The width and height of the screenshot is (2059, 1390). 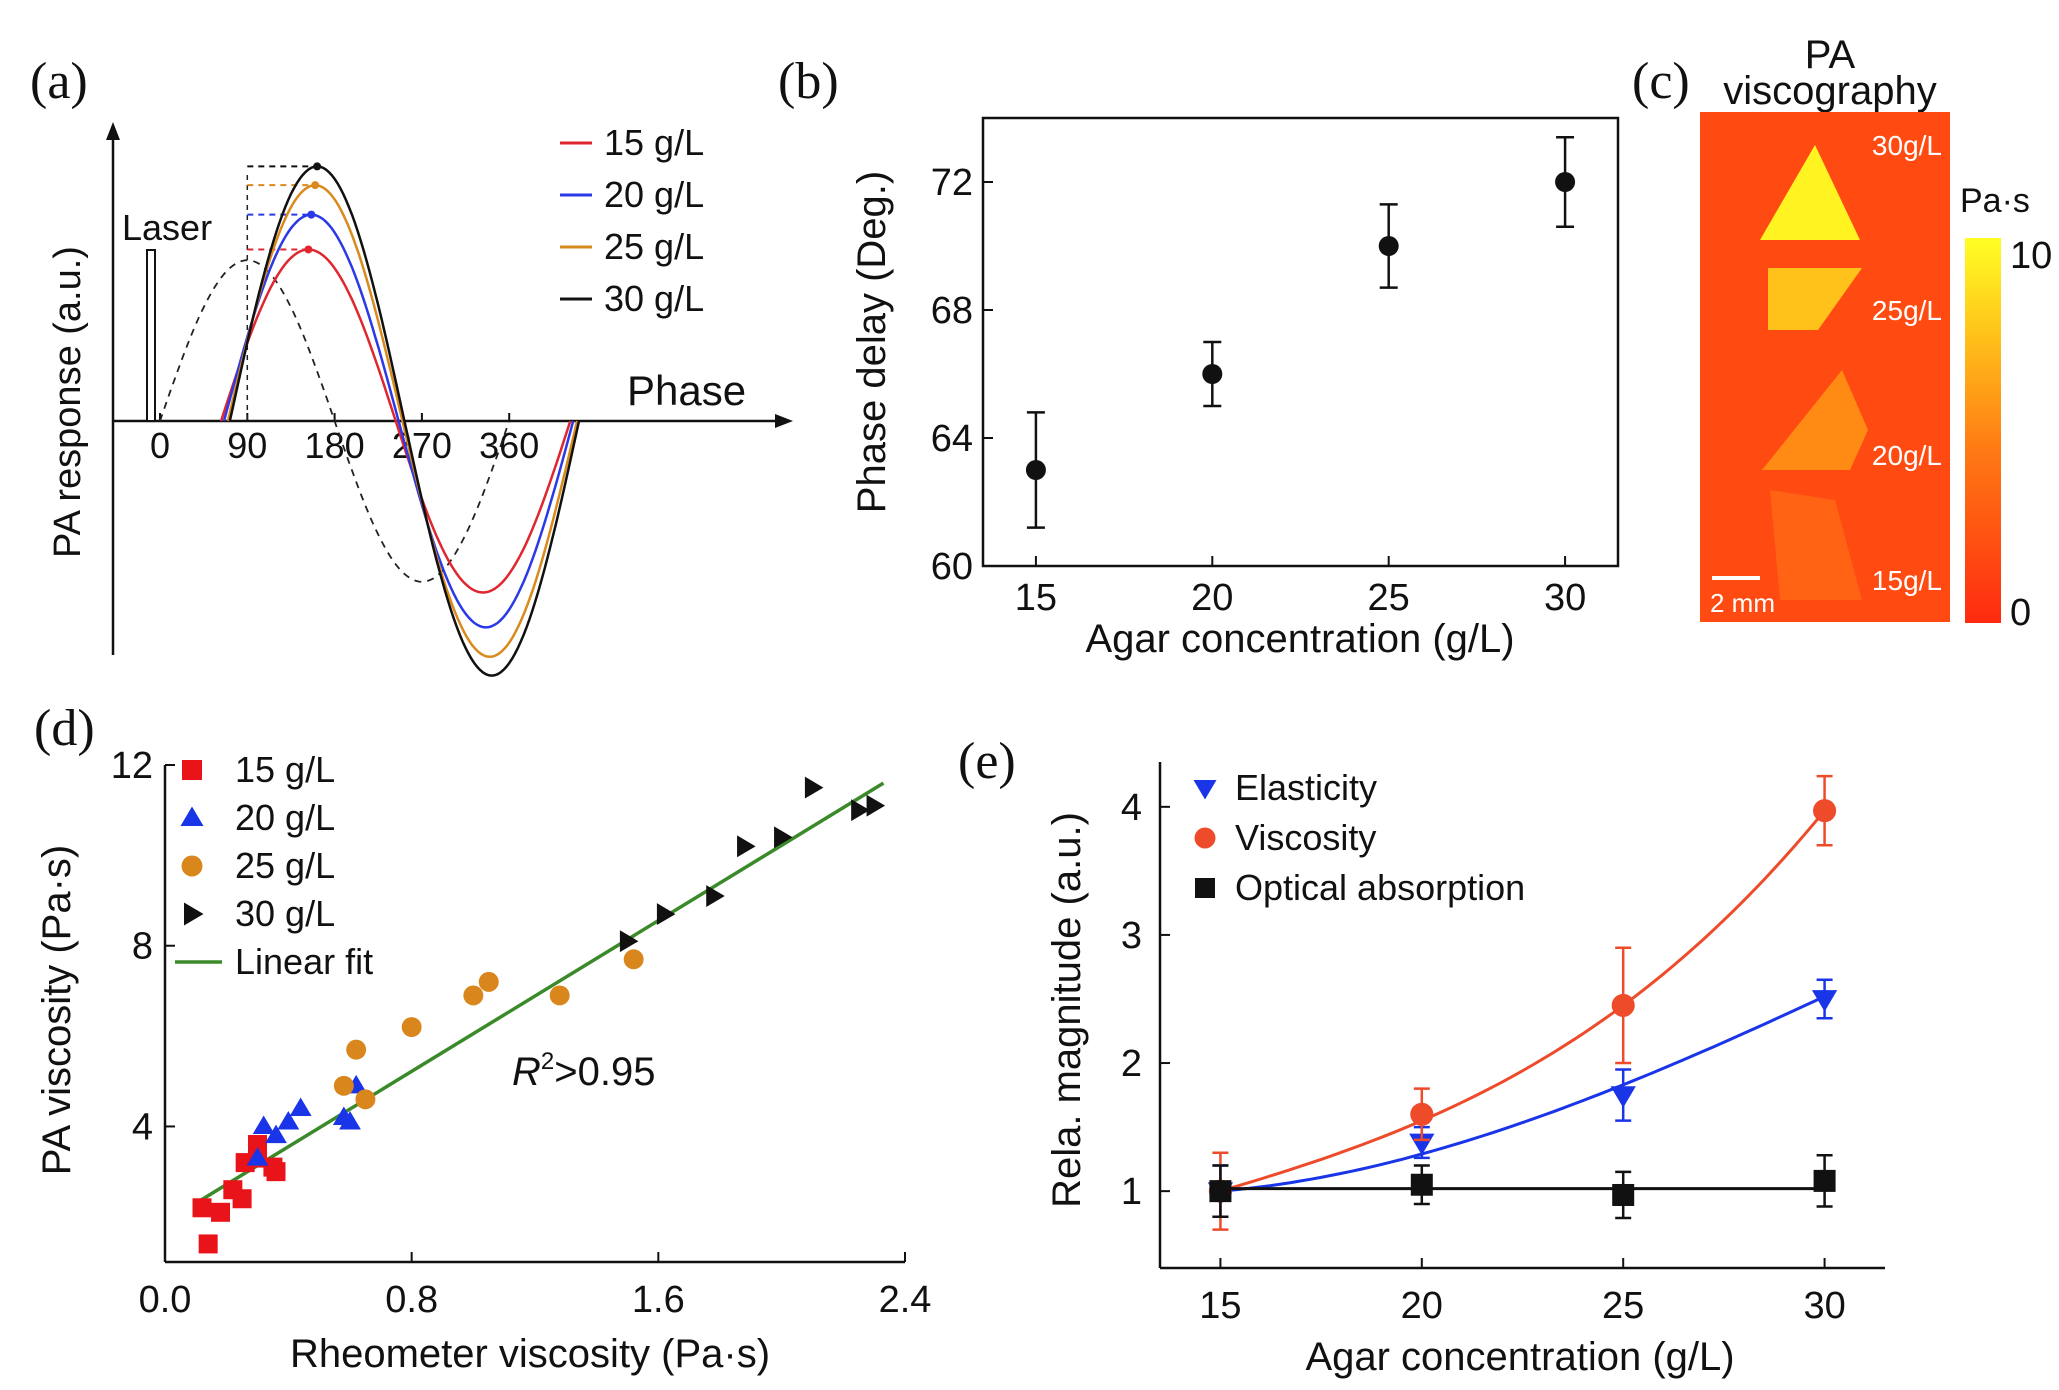 I want to click on panel-b-ylabel: Phase delay (Deg.), so click(x=872, y=342).